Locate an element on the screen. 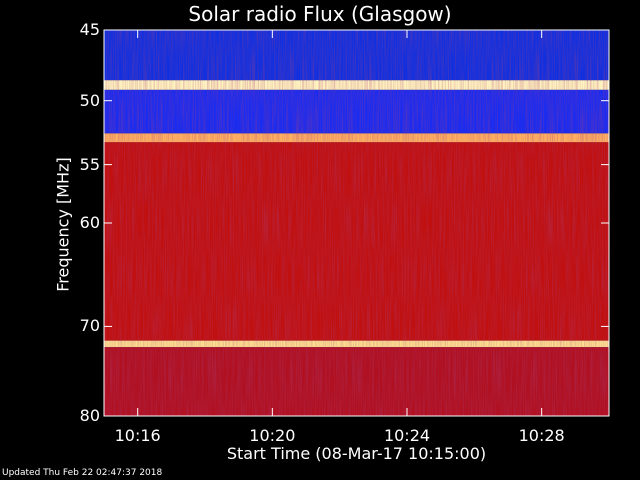  x-axis-label: Start Time (08-Mar-17 10:15:00) is located at coordinates (356, 453).